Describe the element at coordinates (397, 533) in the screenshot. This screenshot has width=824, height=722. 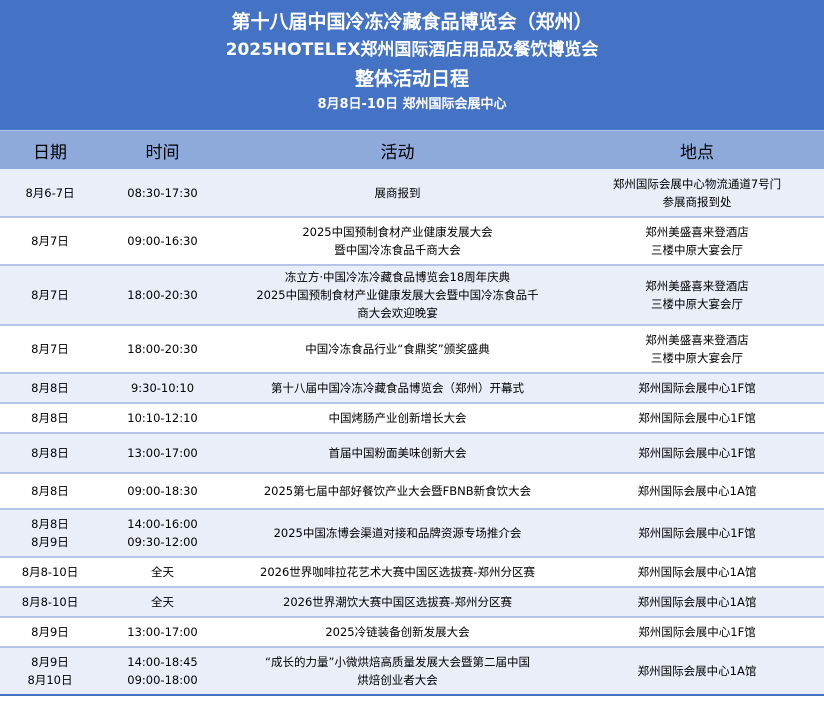
I see `cell-activity: 2025中国冻博会渠道对接和品牌资源专场推介会` at that location.